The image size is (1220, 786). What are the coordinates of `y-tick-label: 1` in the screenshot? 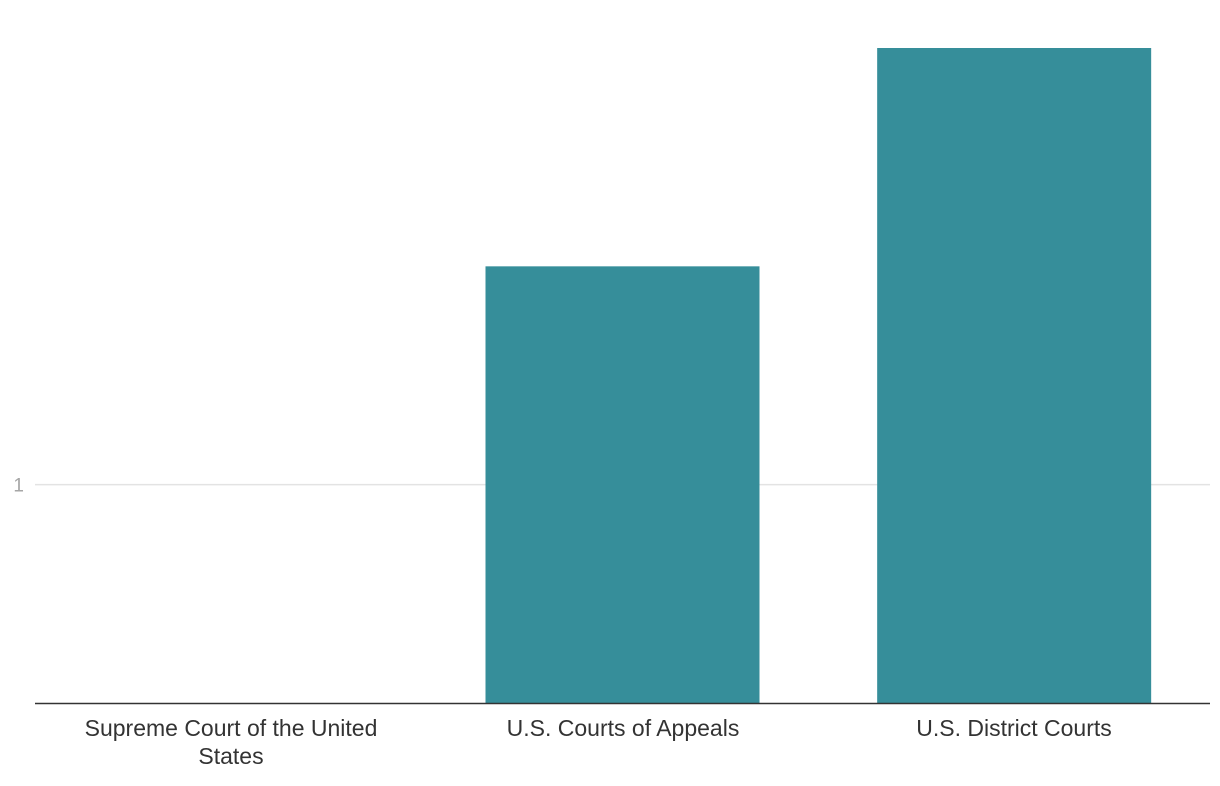 It's located at (18, 486).